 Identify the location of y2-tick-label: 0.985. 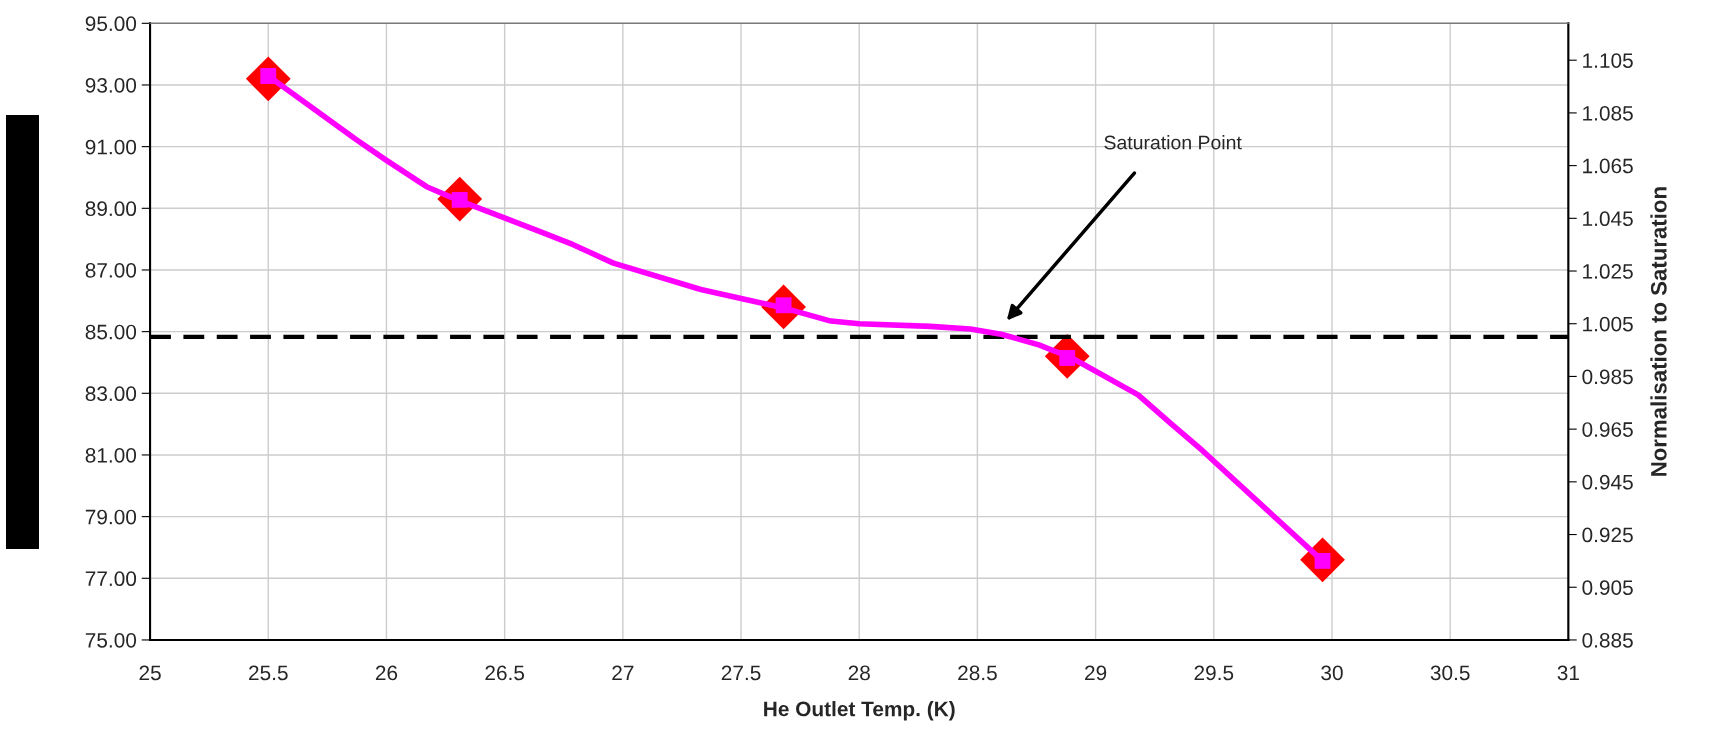
(1607, 377).